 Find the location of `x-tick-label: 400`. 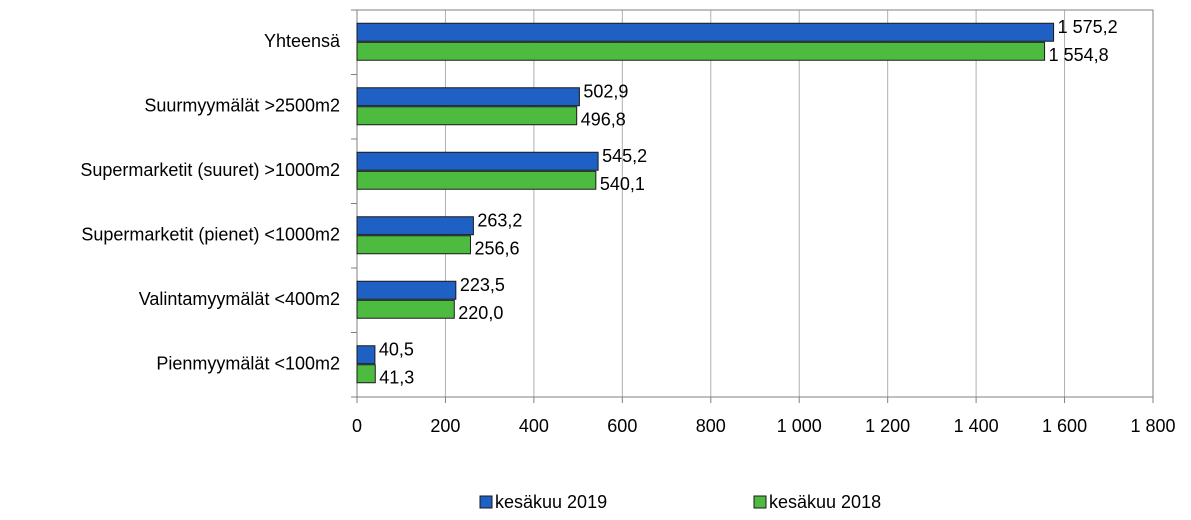

x-tick-label: 400 is located at coordinates (534, 426).